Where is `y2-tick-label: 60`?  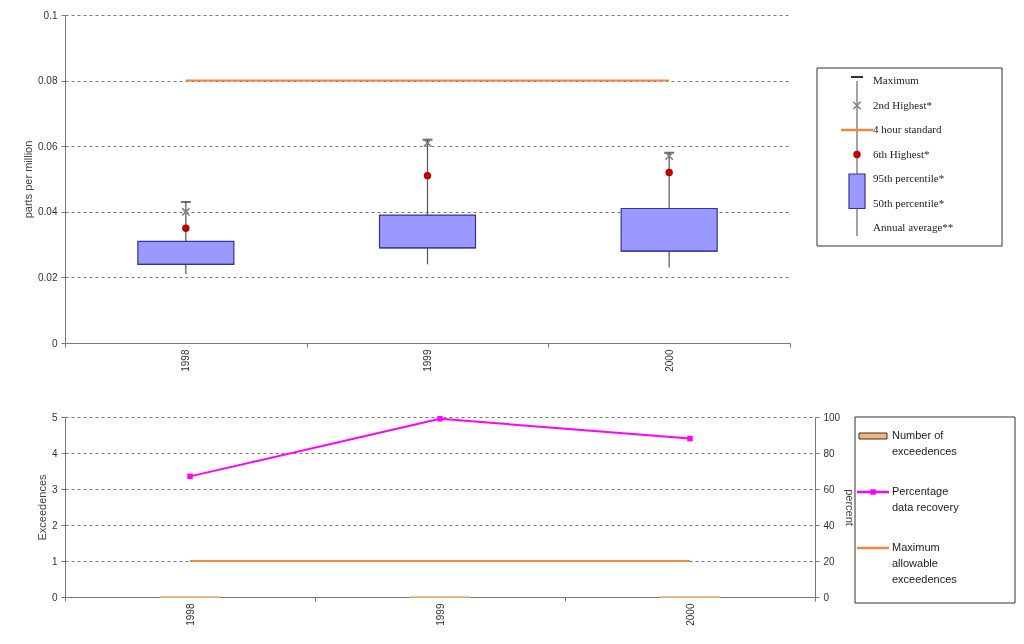 y2-tick-label: 60 is located at coordinates (829, 489).